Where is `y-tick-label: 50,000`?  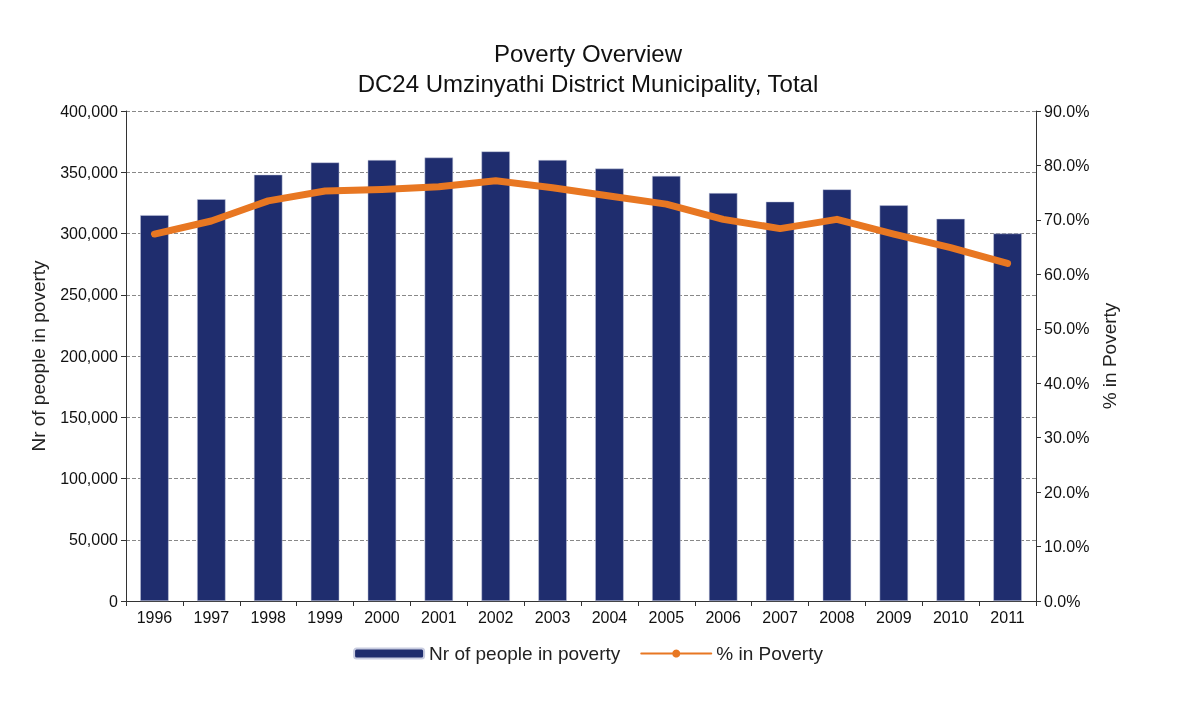 y-tick-label: 50,000 is located at coordinates (94, 540).